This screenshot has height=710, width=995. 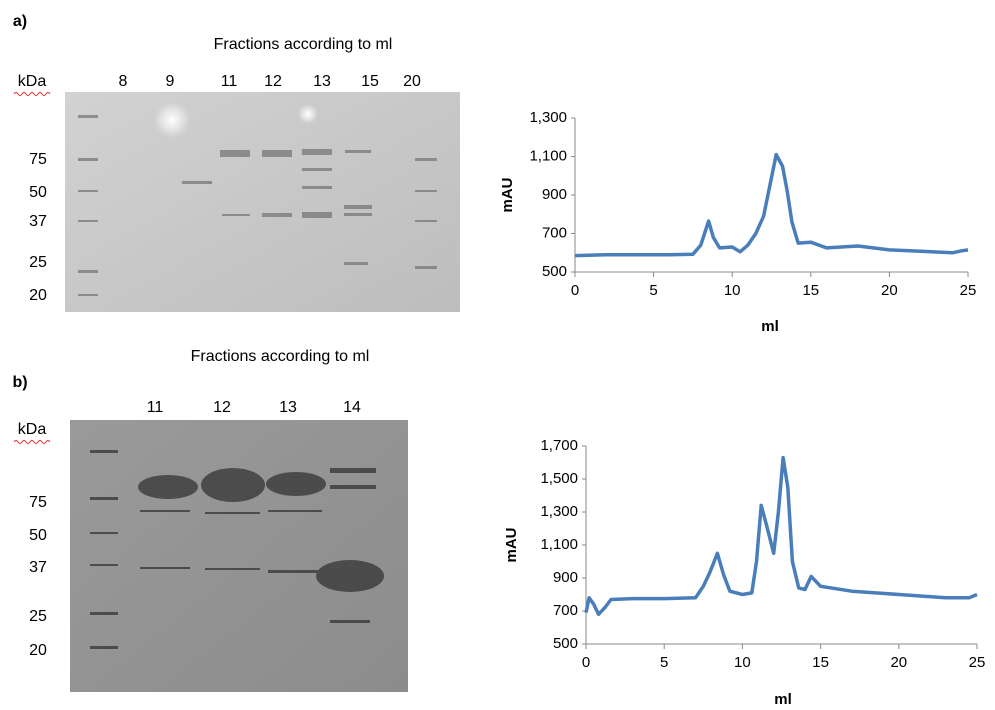 What do you see at coordinates (20, 21) in the screenshot?
I see `panel-label: a)` at bounding box center [20, 21].